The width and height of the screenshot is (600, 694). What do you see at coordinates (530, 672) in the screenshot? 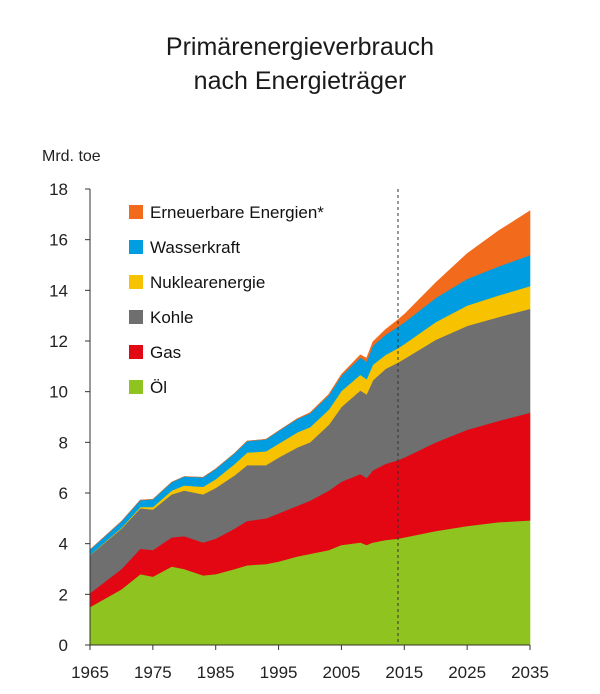
I see `x-tick-label: 2035` at bounding box center [530, 672].